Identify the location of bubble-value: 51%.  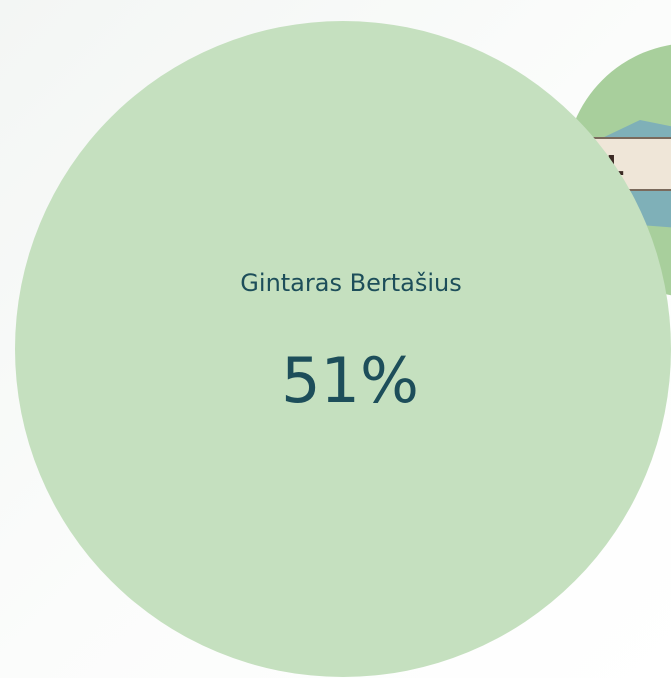
(350, 380).